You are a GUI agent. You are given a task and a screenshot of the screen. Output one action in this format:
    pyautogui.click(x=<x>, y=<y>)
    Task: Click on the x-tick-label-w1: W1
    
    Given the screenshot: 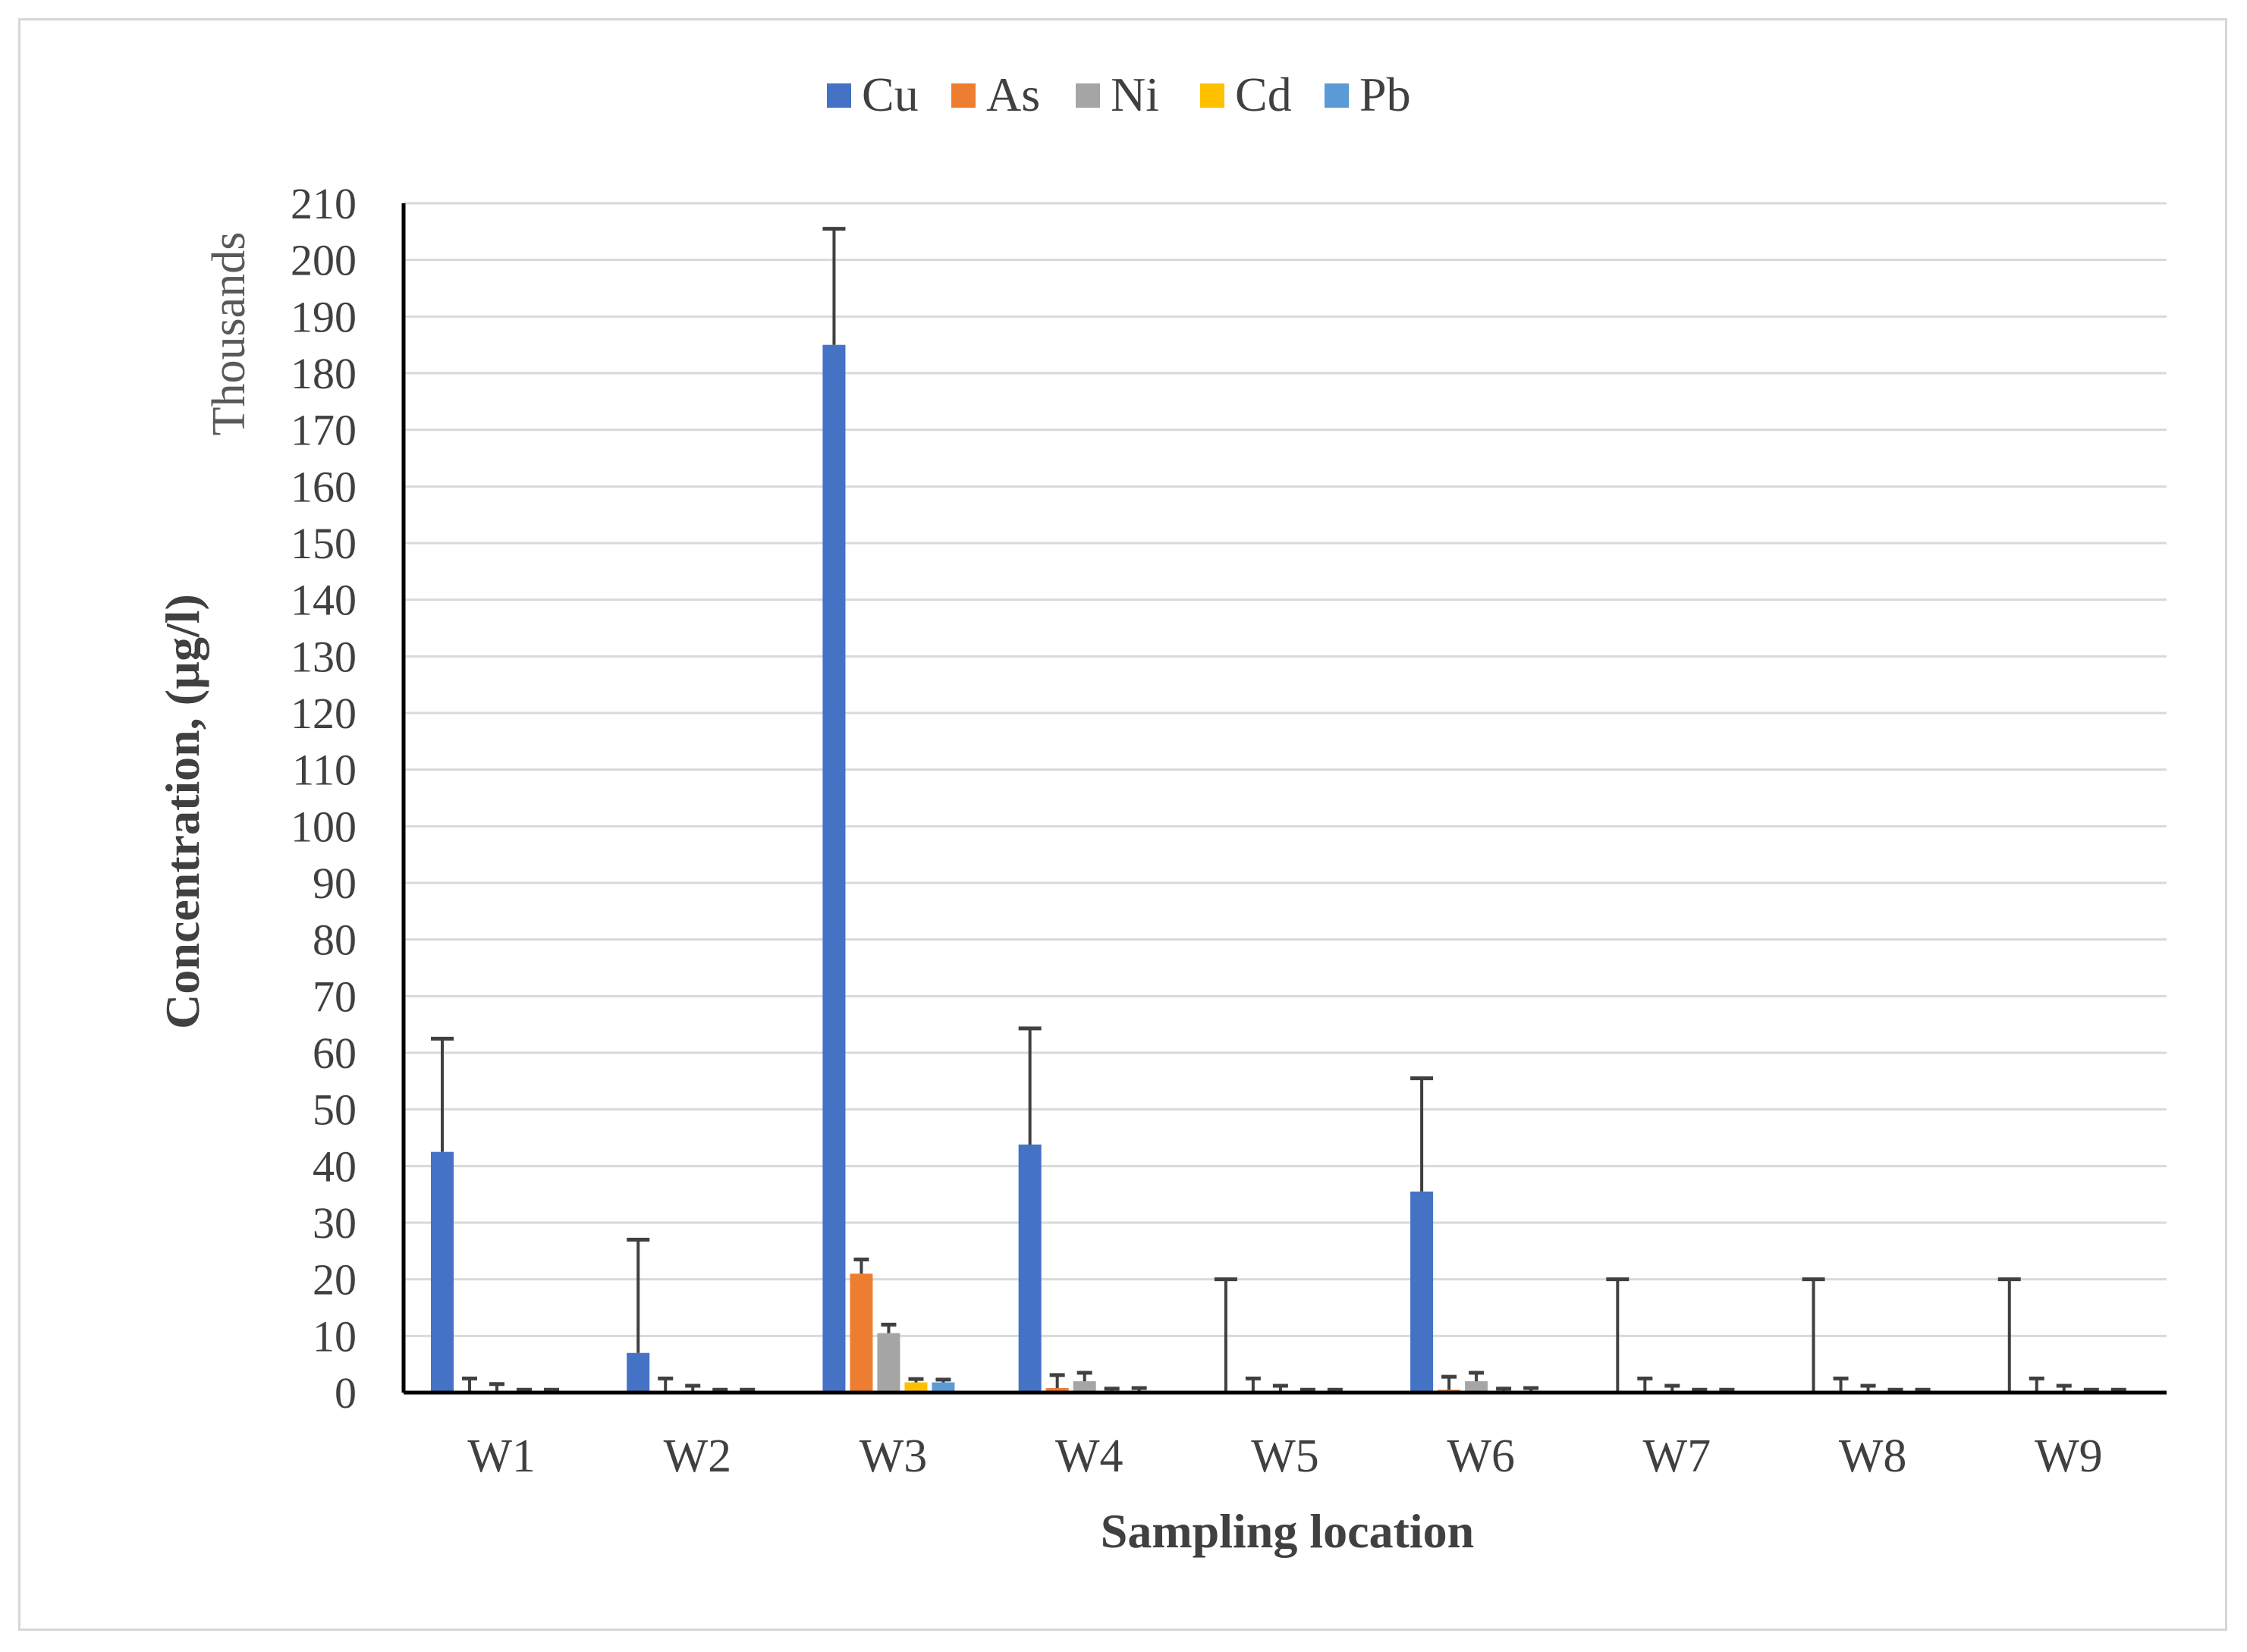 What is the action you would take?
    pyautogui.click(x=501, y=1457)
    